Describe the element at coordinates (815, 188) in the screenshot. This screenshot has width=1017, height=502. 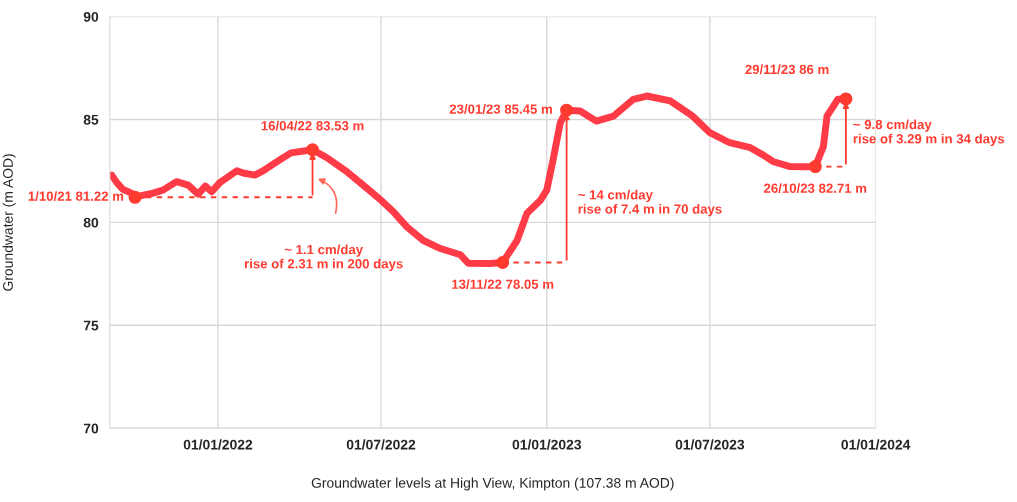
I see `annotation: 26/10/23 82.71 m` at that location.